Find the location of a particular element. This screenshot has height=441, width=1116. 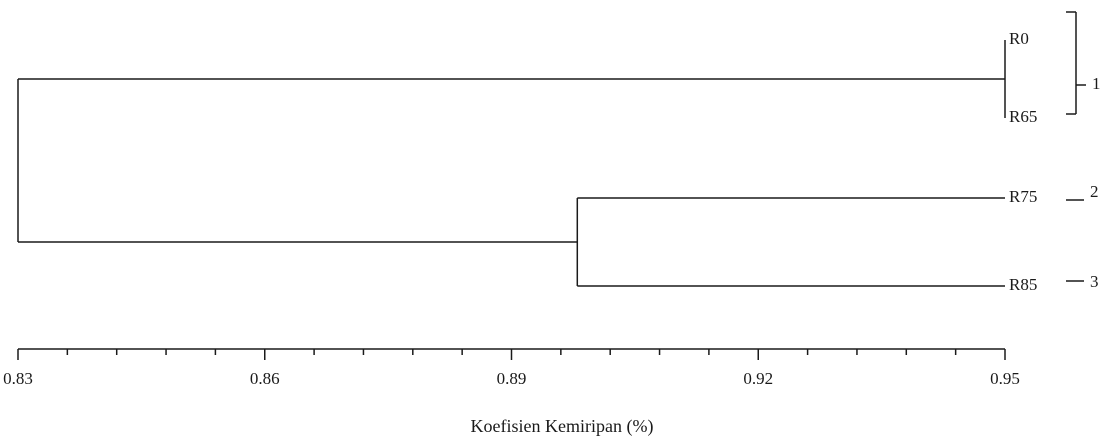

tick-label-5: 0.95 is located at coordinates (1005, 378).